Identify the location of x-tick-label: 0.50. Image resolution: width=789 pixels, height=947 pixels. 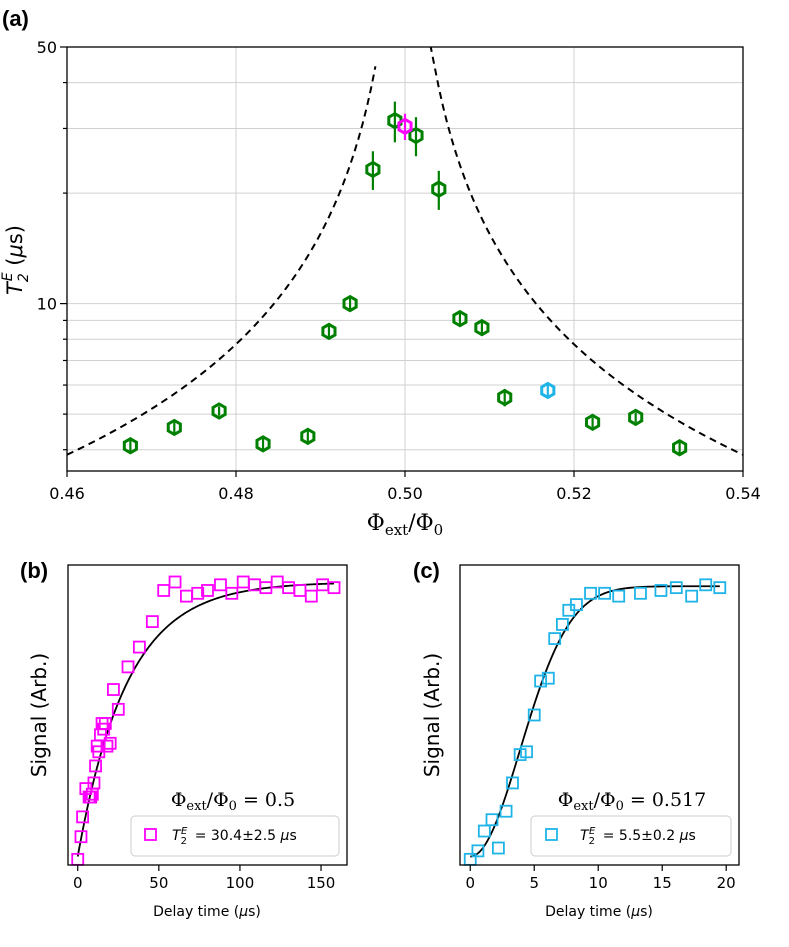
(405, 493).